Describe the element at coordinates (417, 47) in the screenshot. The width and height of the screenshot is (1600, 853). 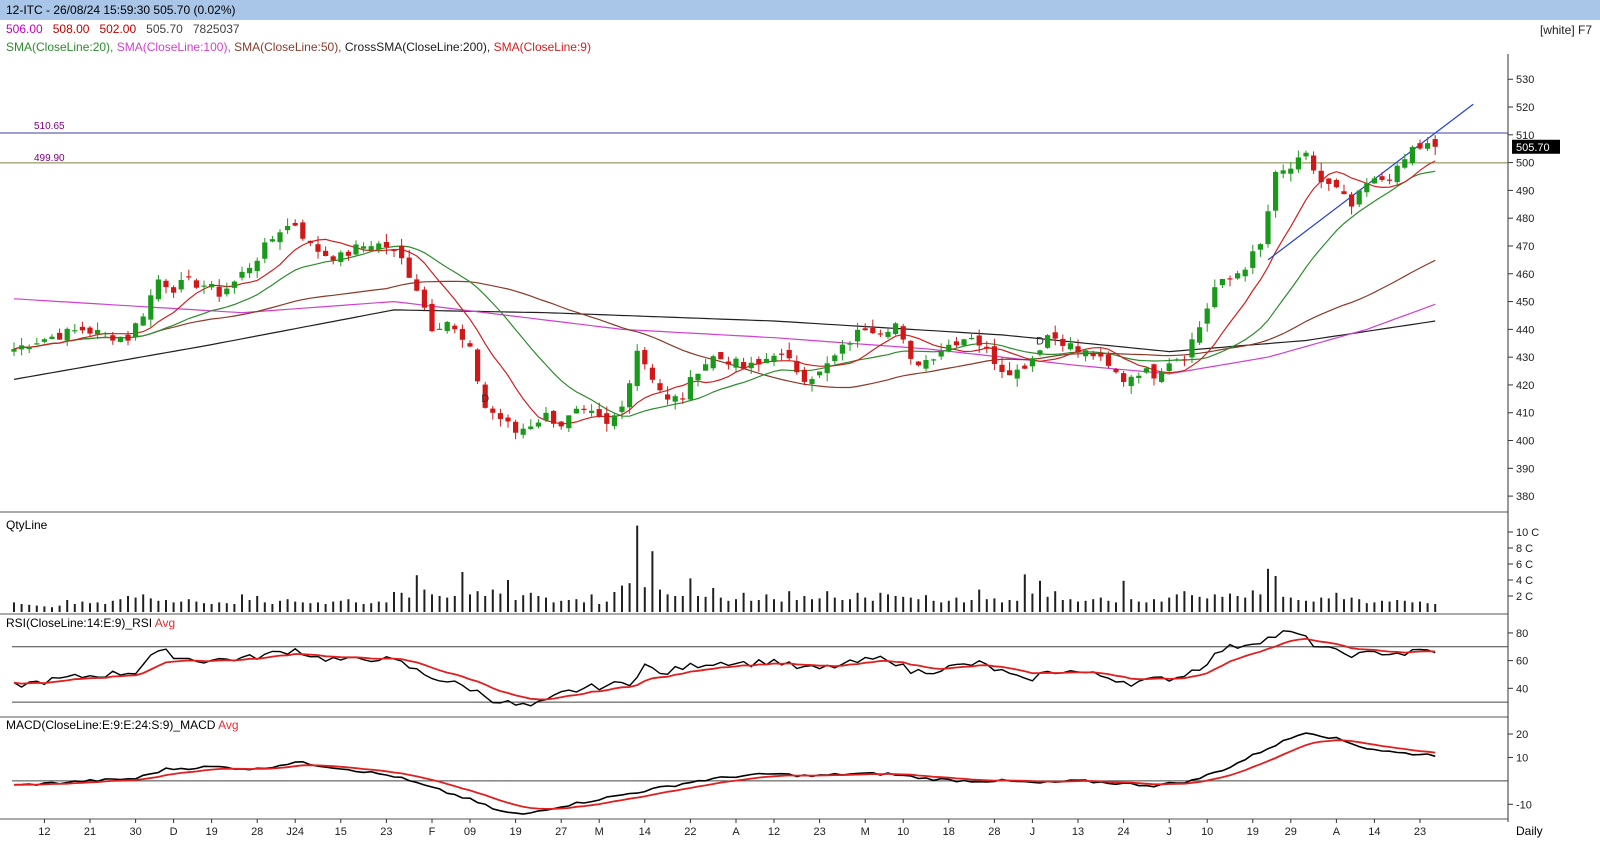
I see `legend-sma200: CrossSMA(CloseLine:200),` at that location.